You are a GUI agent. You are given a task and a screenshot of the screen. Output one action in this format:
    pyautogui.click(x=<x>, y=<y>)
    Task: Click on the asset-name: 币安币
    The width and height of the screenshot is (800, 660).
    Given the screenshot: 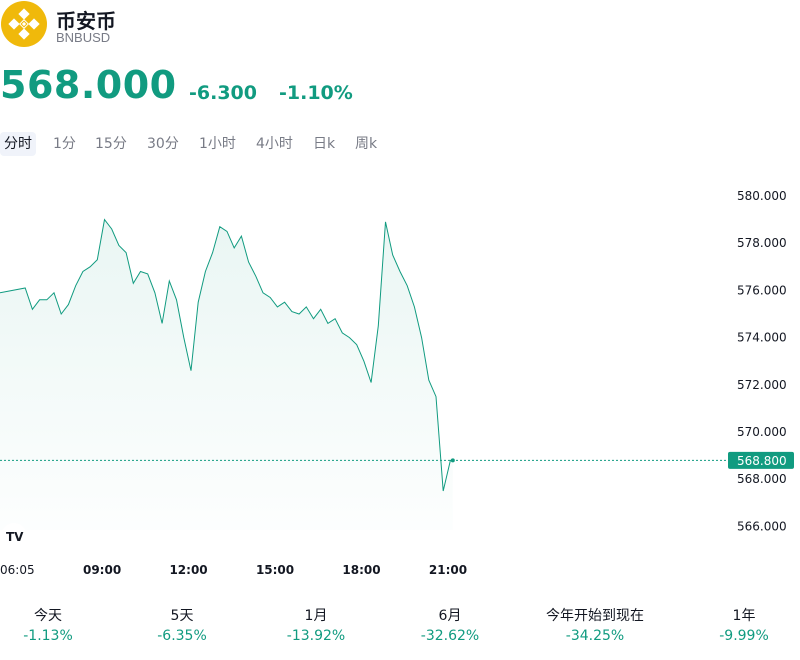 What is the action you would take?
    pyautogui.click(x=86, y=21)
    